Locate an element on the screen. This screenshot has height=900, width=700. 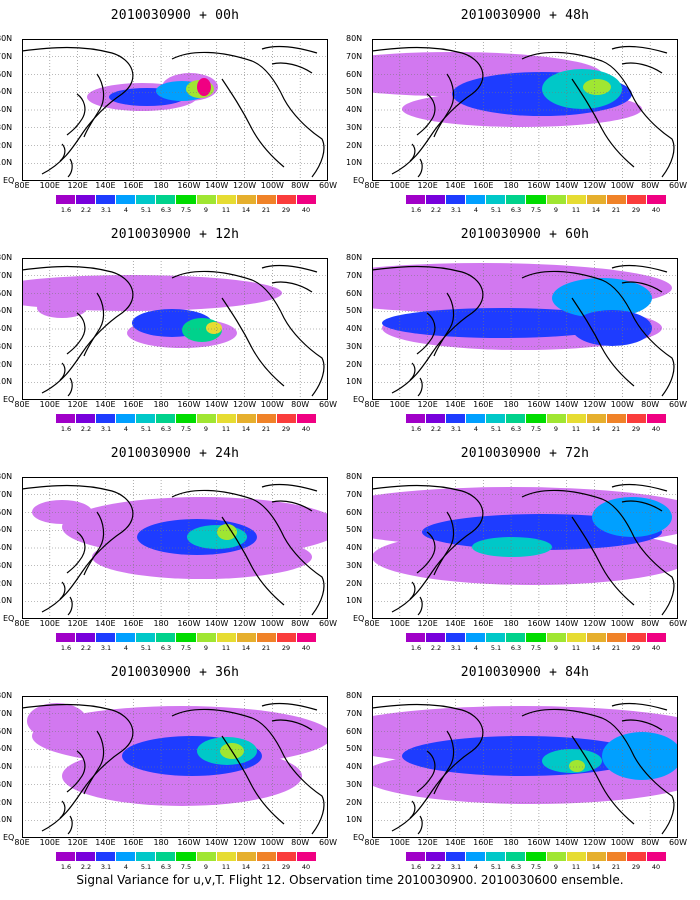
colorbar-tick-label: 4 is located at coordinates (476, 867).